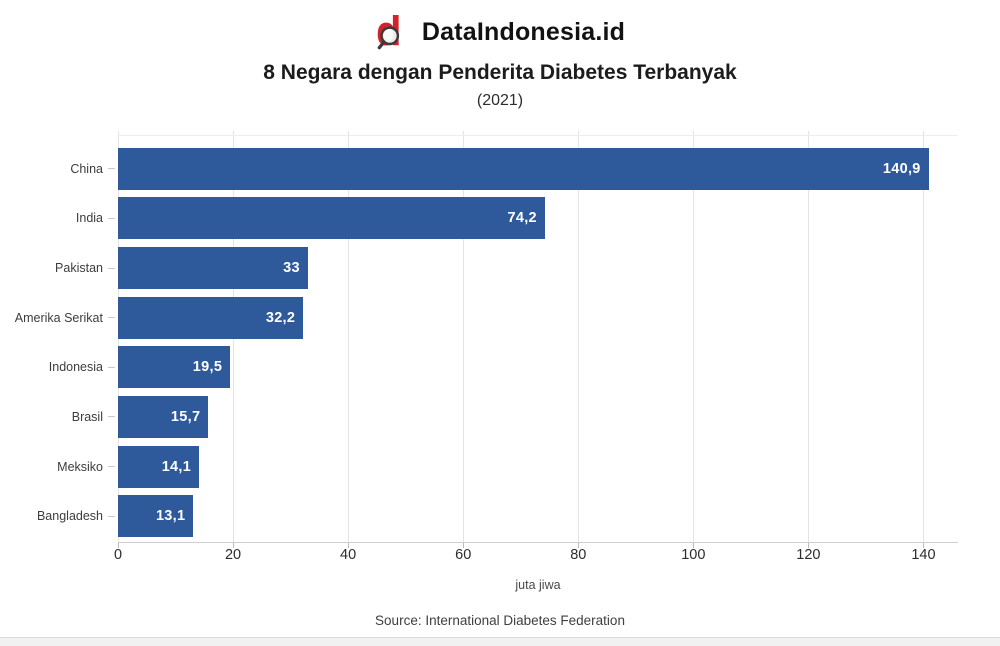 Image resolution: width=1000 pixels, height=646 pixels. I want to click on x-tick-label: 100, so click(693, 555).